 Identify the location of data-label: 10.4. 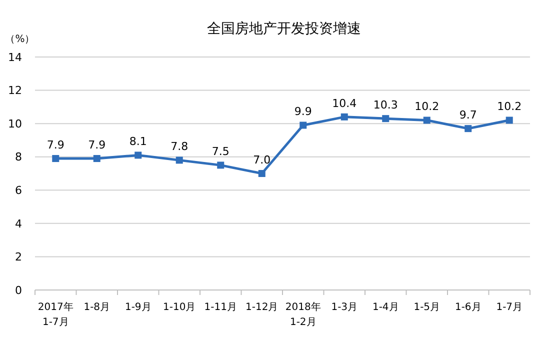
(344, 103).